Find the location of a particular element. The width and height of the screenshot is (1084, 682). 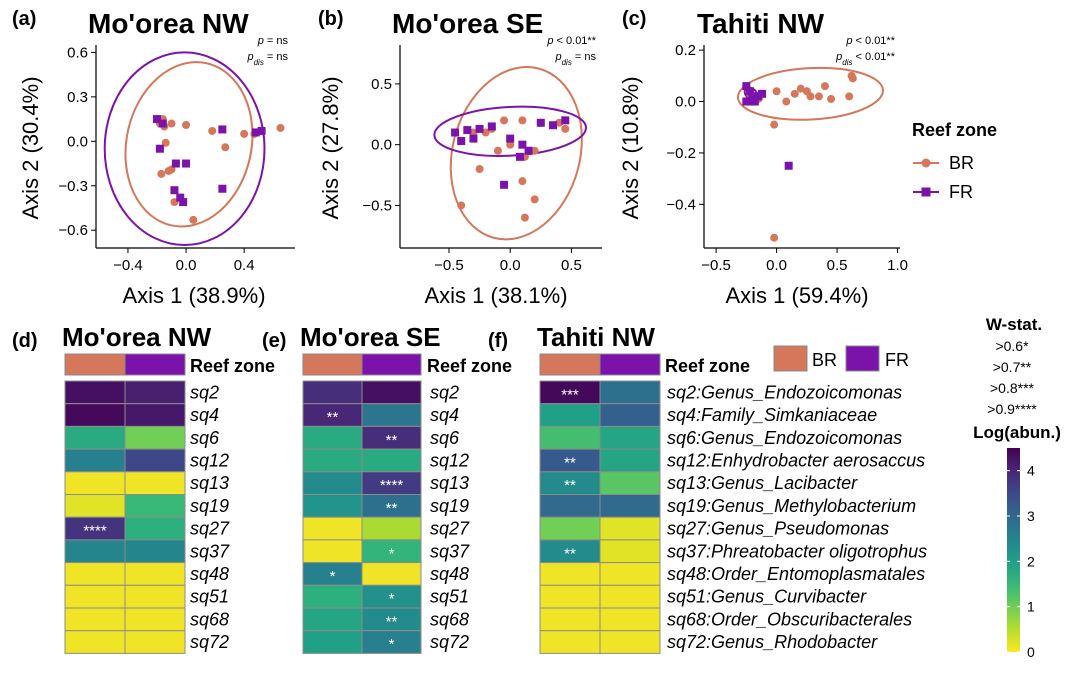

row-label: sq12 is located at coordinates (449, 460).